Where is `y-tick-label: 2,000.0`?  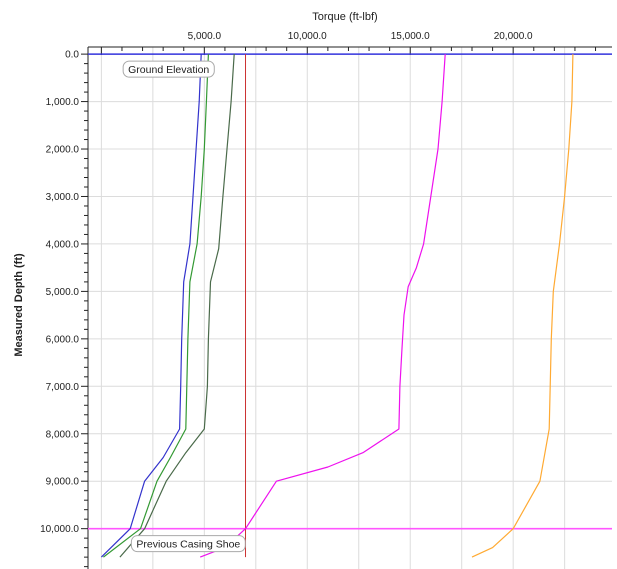
y-tick-label: 2,000.0 is located at coordinates (63, 150).